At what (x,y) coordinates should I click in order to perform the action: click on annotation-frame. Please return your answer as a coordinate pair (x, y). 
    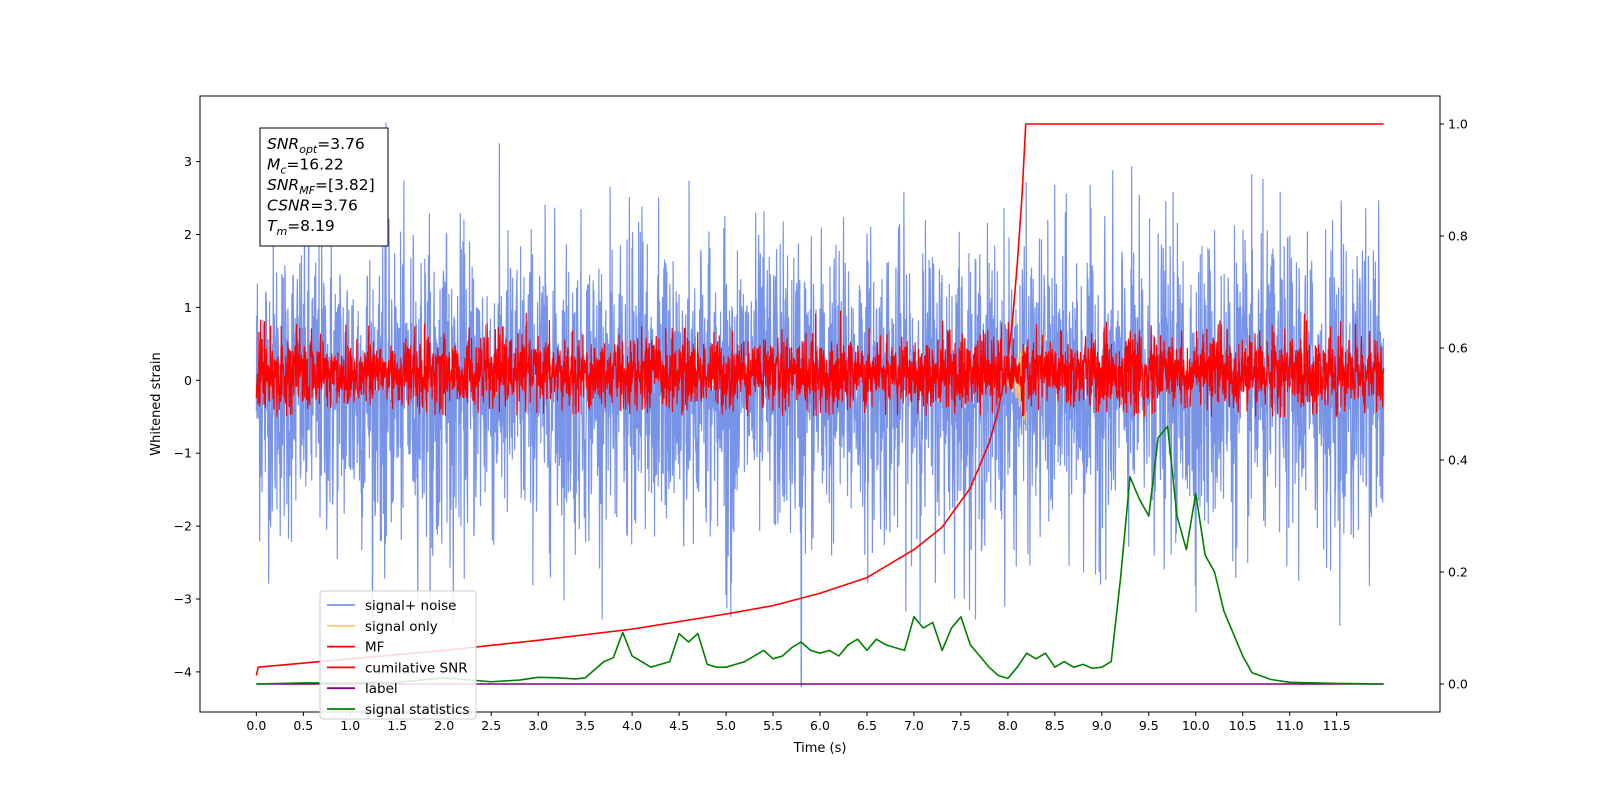
    Looking at the image, I should click on (324, 187).